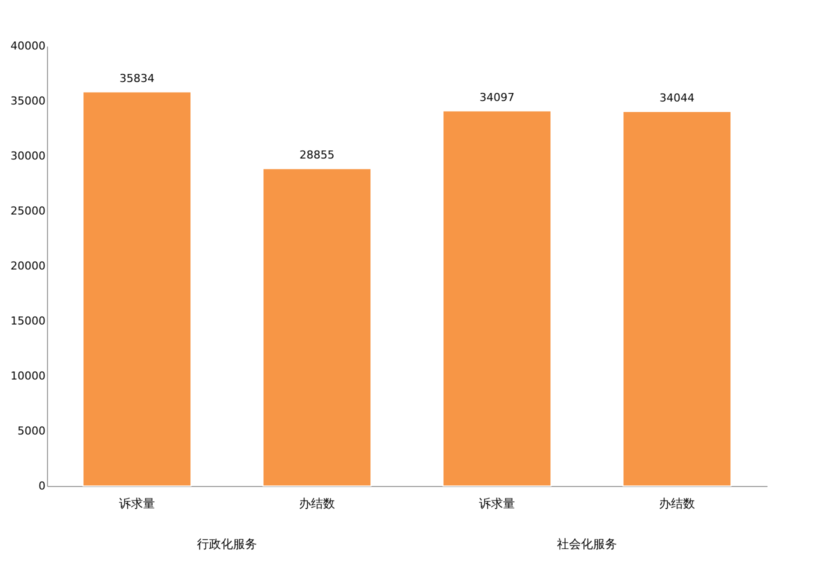  What do you see at coordinates (32, 431) in the screenshot?
I see `y-tick-label: 5000` at bounding box center [32, 431].